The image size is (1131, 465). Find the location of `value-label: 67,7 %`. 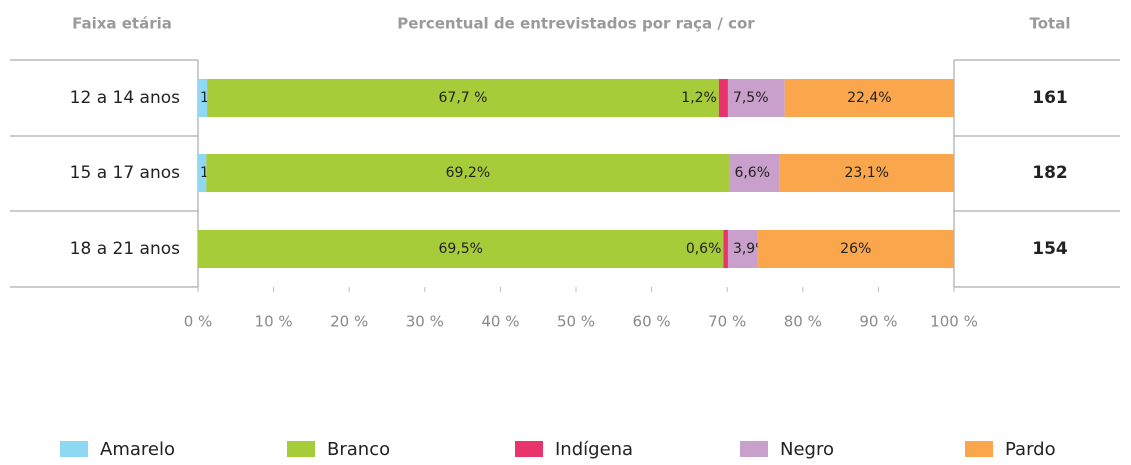

value-label: 67,7 % is located at coordinates (463, 98).